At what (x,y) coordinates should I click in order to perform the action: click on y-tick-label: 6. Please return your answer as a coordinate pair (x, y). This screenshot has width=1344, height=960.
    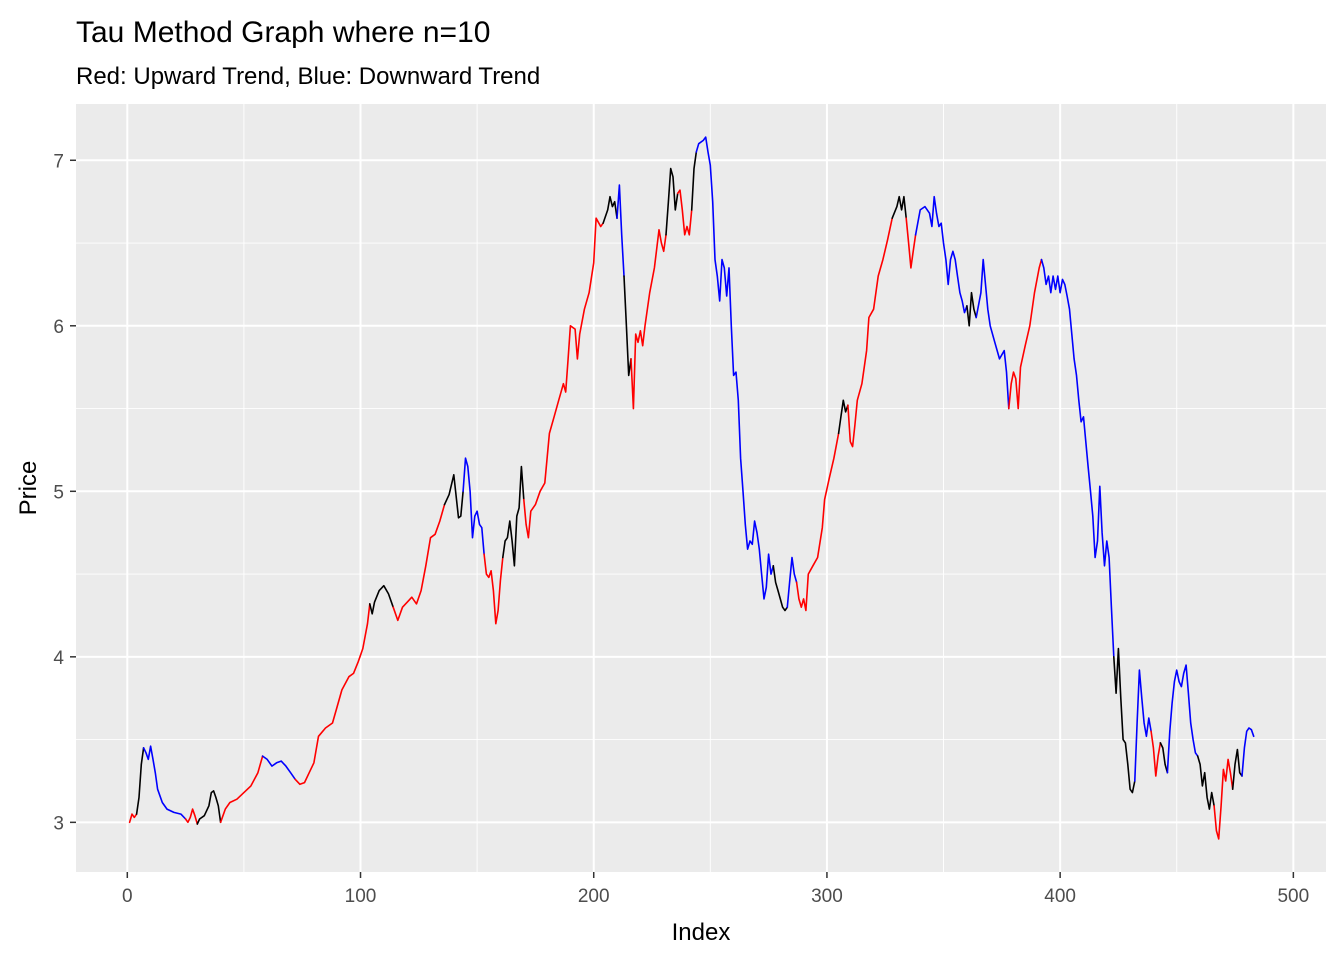
    Looking at the image, I should click on (58, 327).